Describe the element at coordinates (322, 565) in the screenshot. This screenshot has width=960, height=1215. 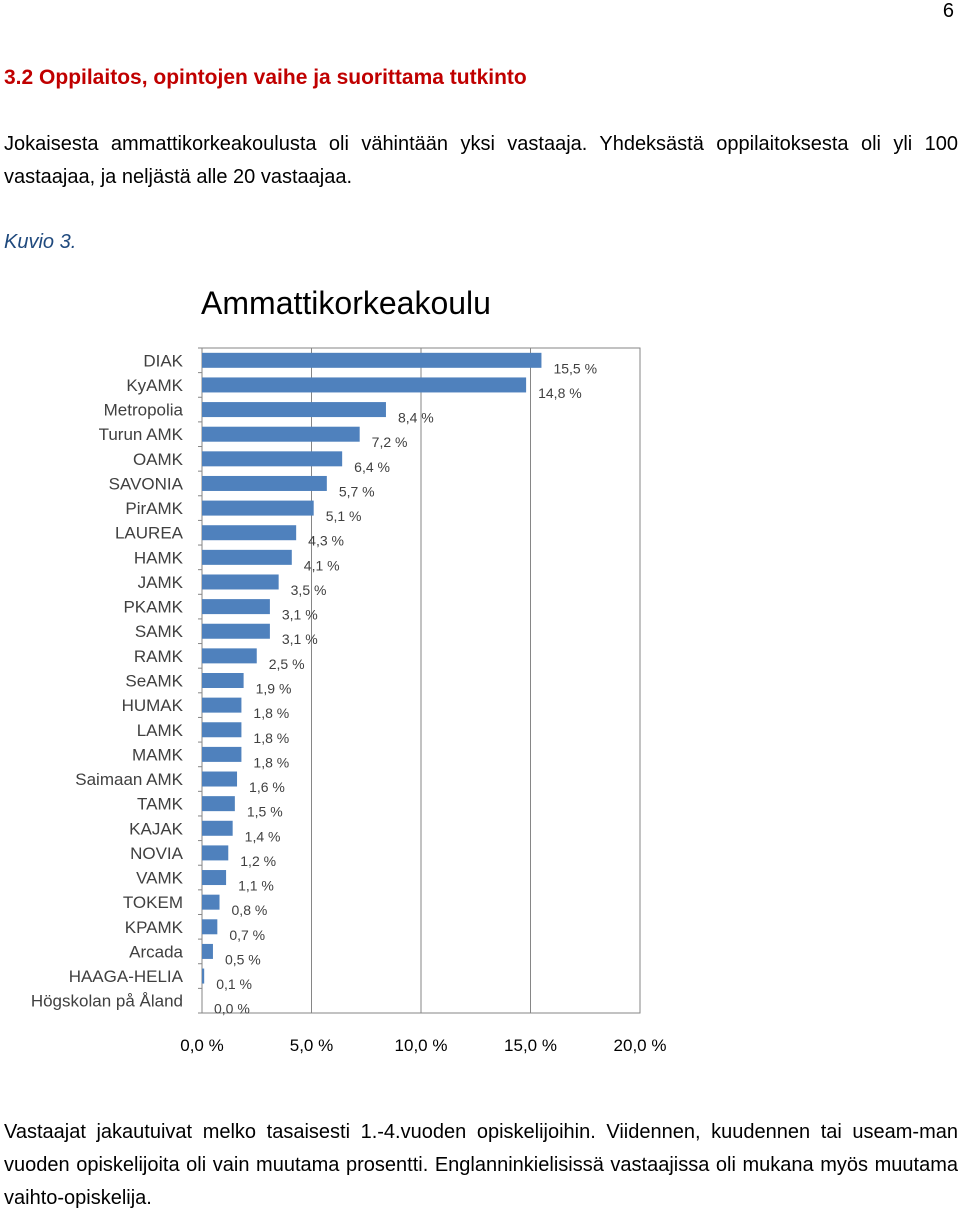
I see `data-label: 4,1 %` at that location.